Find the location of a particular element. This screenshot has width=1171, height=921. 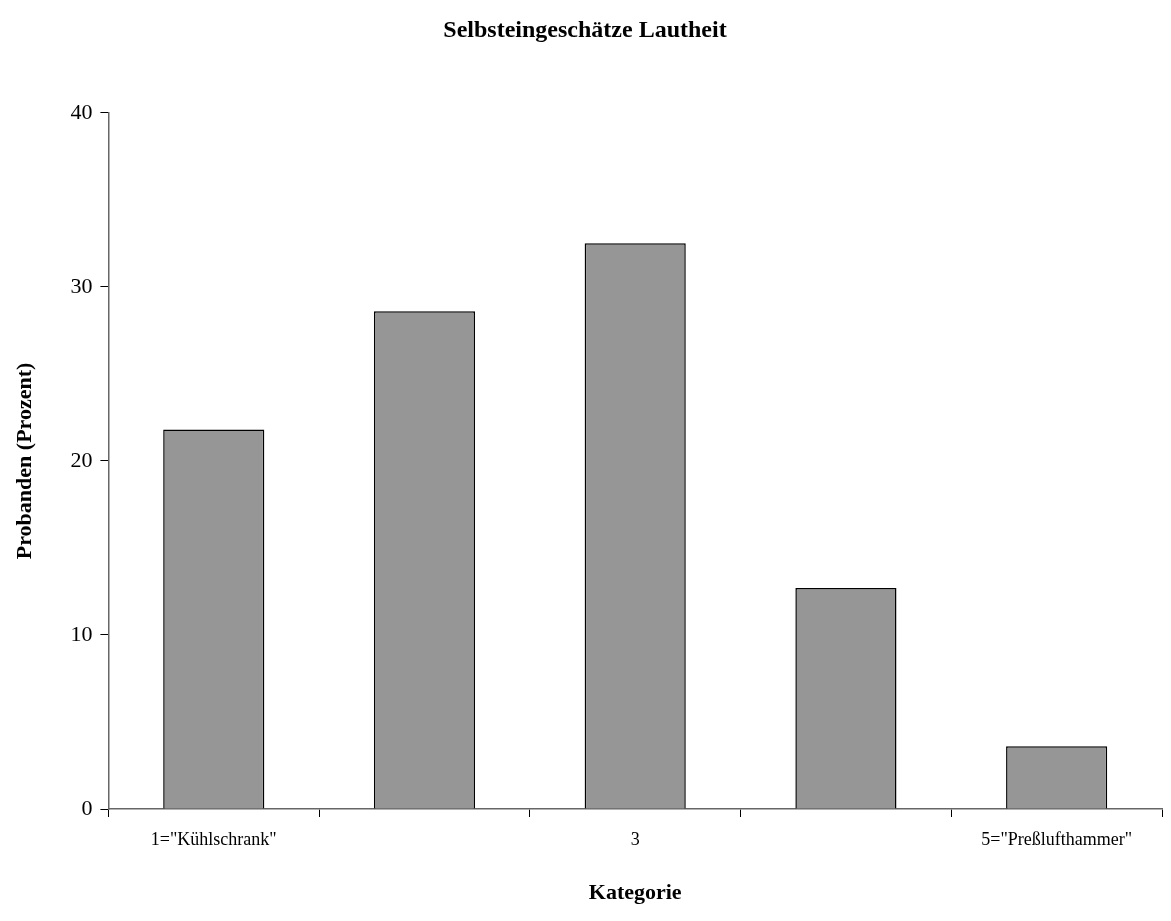

y-tick-label: 30 is located at coordinates (81, 285).